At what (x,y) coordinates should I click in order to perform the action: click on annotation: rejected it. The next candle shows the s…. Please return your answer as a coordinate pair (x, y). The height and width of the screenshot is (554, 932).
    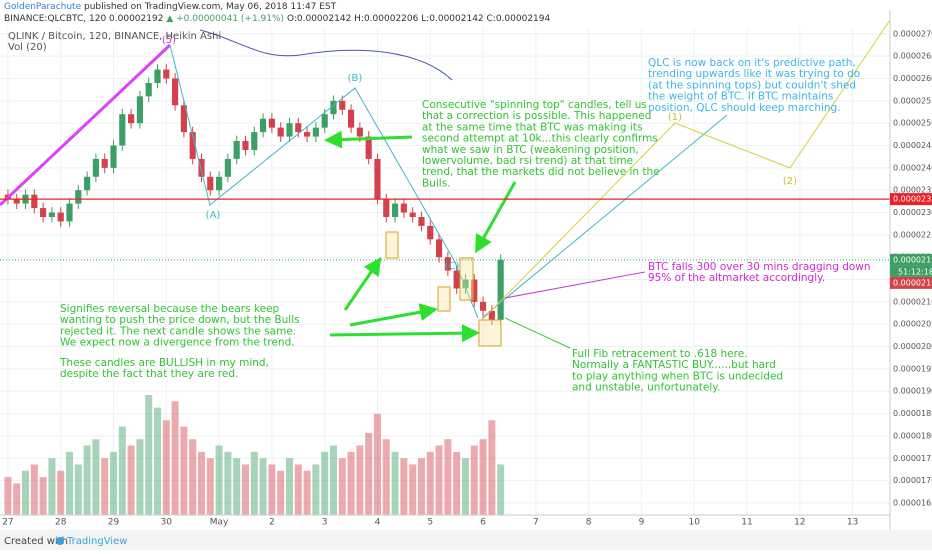
    Looking at the image, I should click on (178, 331).